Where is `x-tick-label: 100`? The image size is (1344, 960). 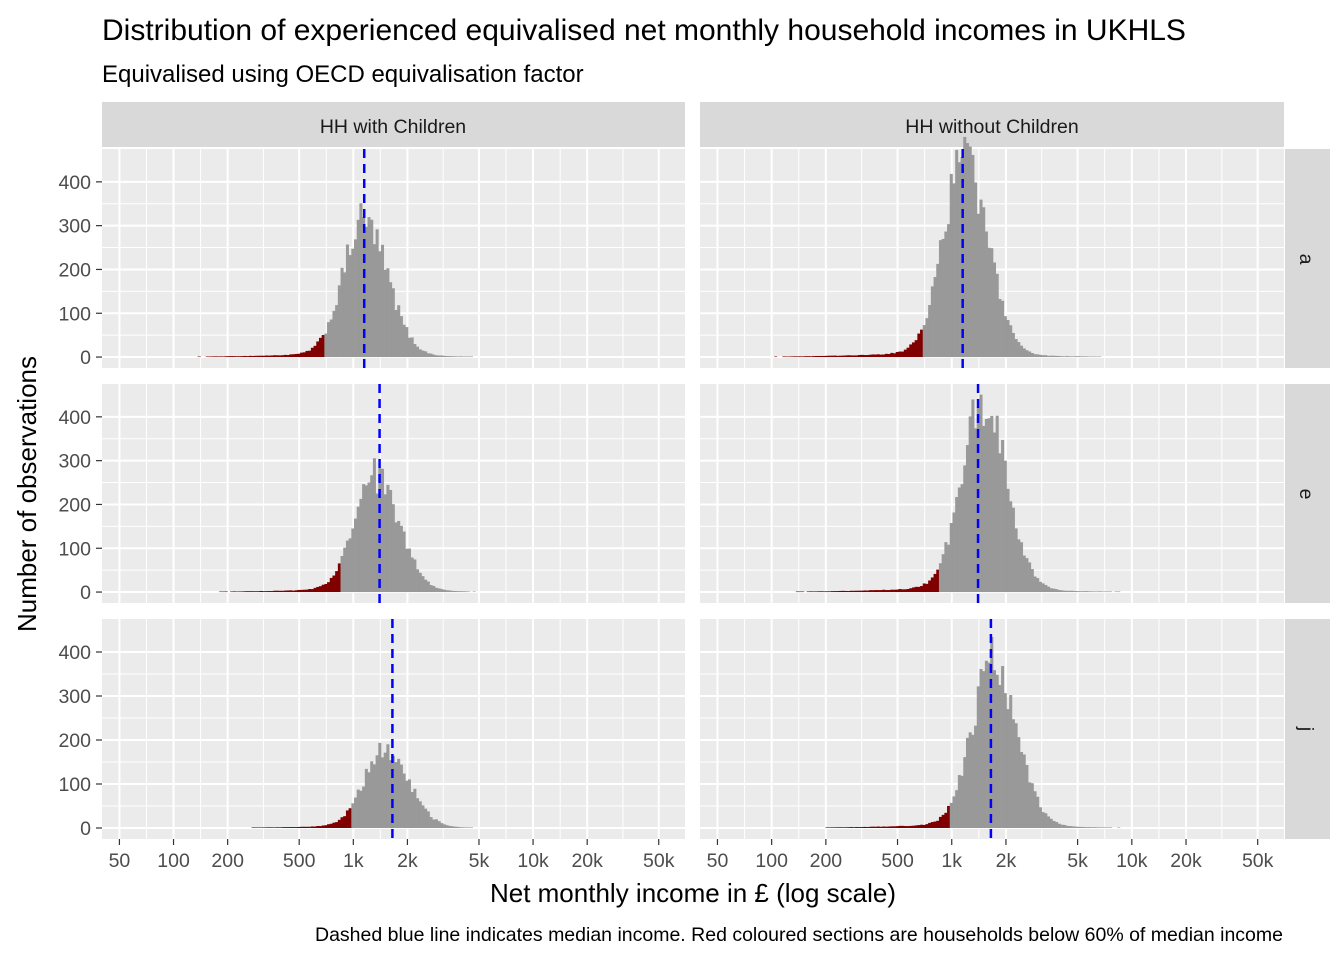 x-tick-label: 100 is located at coordinates (771, 861).